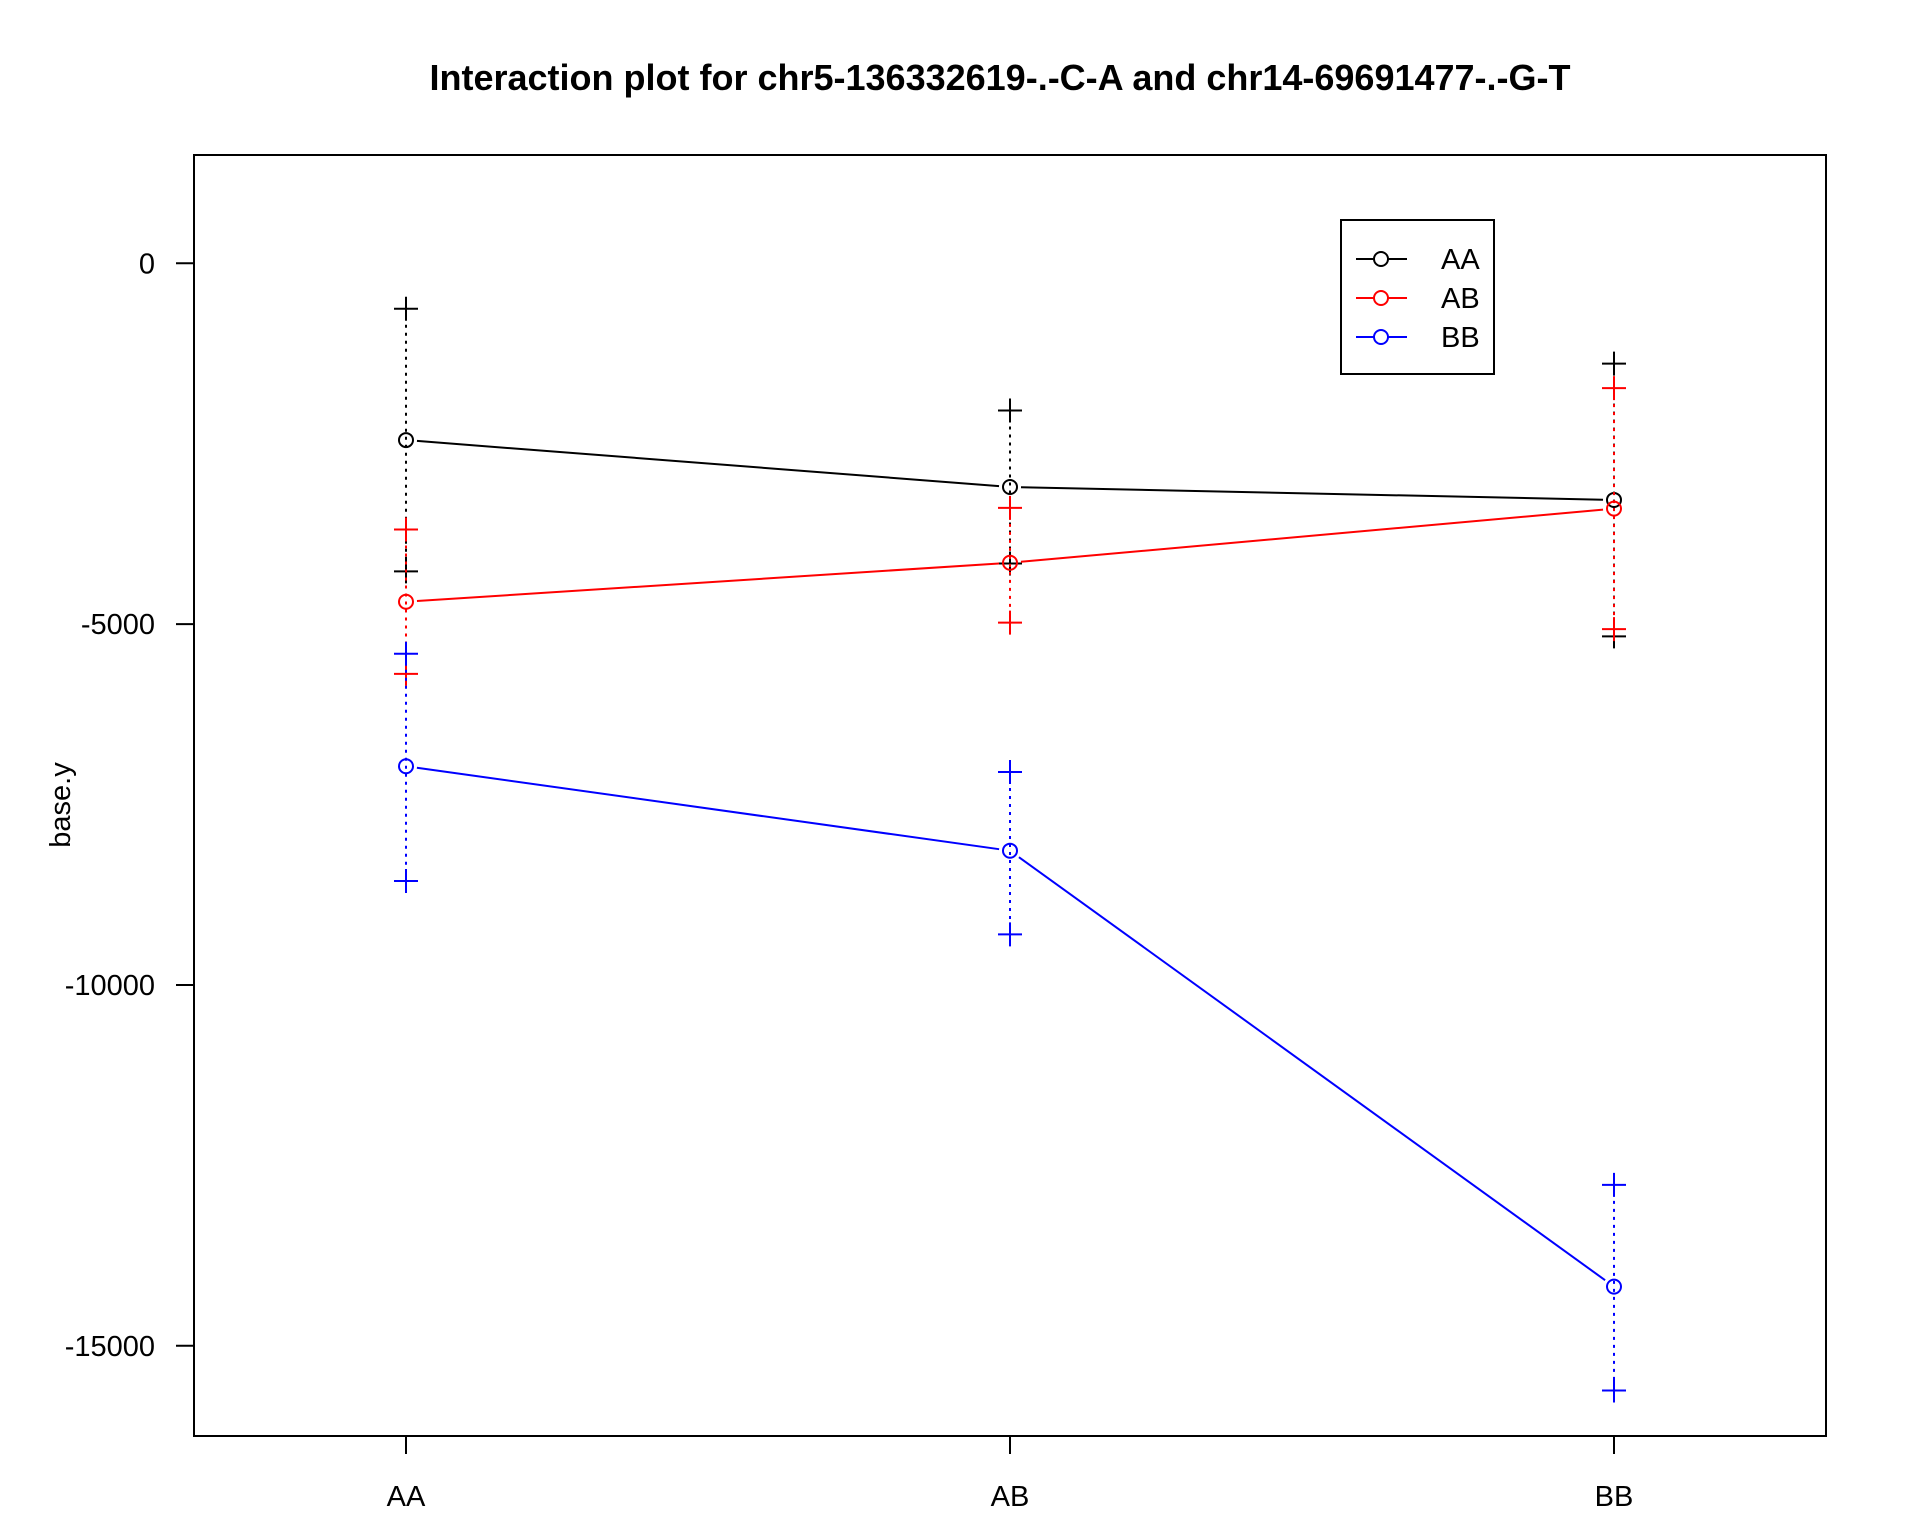  I want to click on y-tick-label: -5000, so click(118, 625).